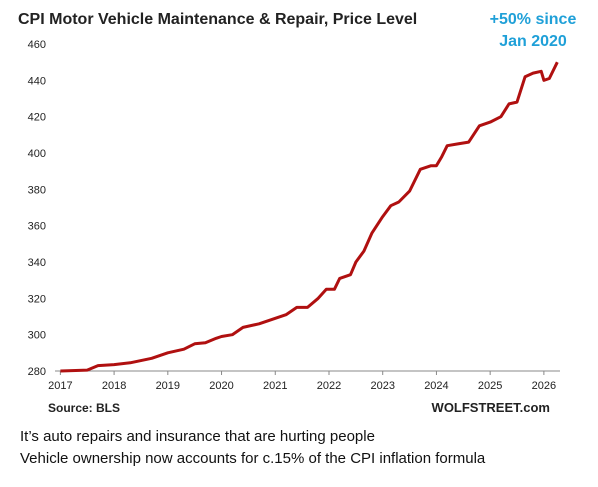 This screenshot has width=598, height=487. Describe the element at coordinates (329, 386) in the screenshot. I see `x-tick-label: 2022` at that location.